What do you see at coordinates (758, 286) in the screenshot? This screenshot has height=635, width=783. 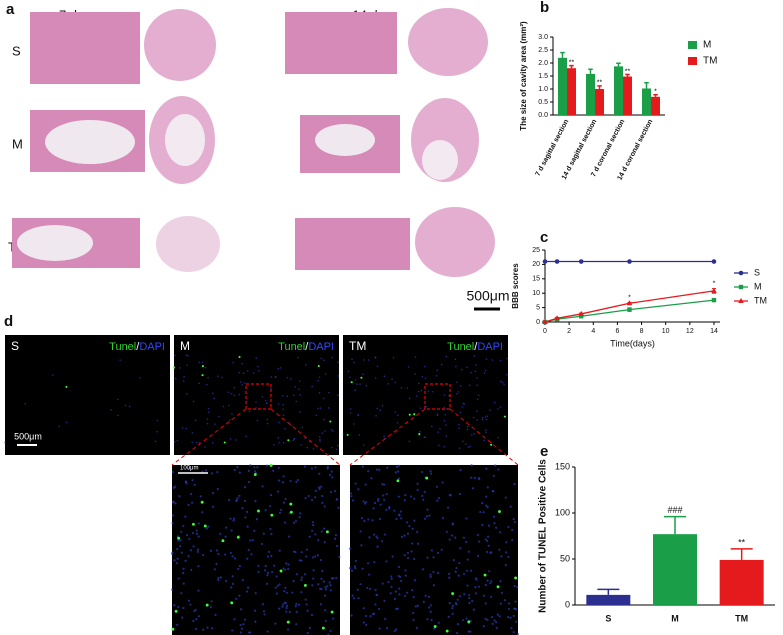 I see `legend-label: M` at bounding box center [758, 286].